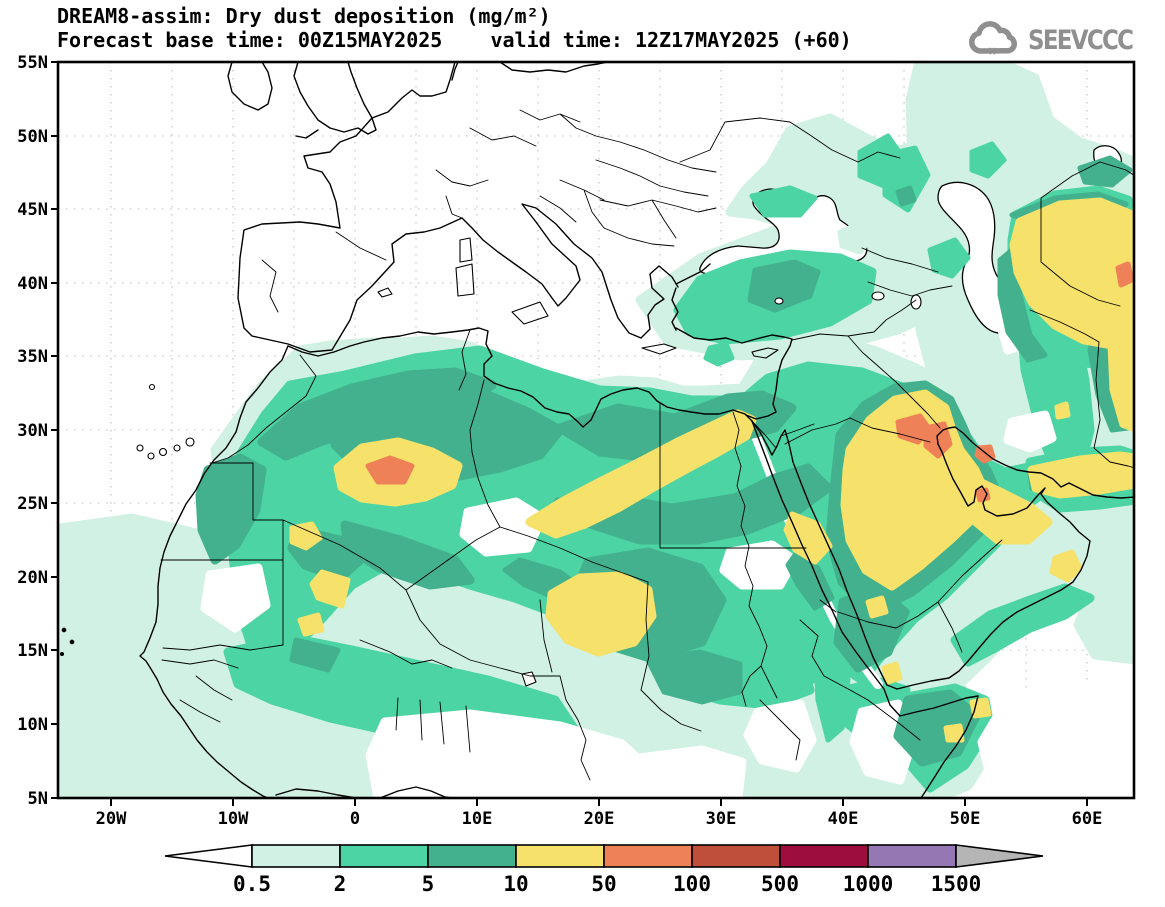  Describe the element at coordinates (843, 819) in the screenshot. I see `lon-label: 40E` at that location.